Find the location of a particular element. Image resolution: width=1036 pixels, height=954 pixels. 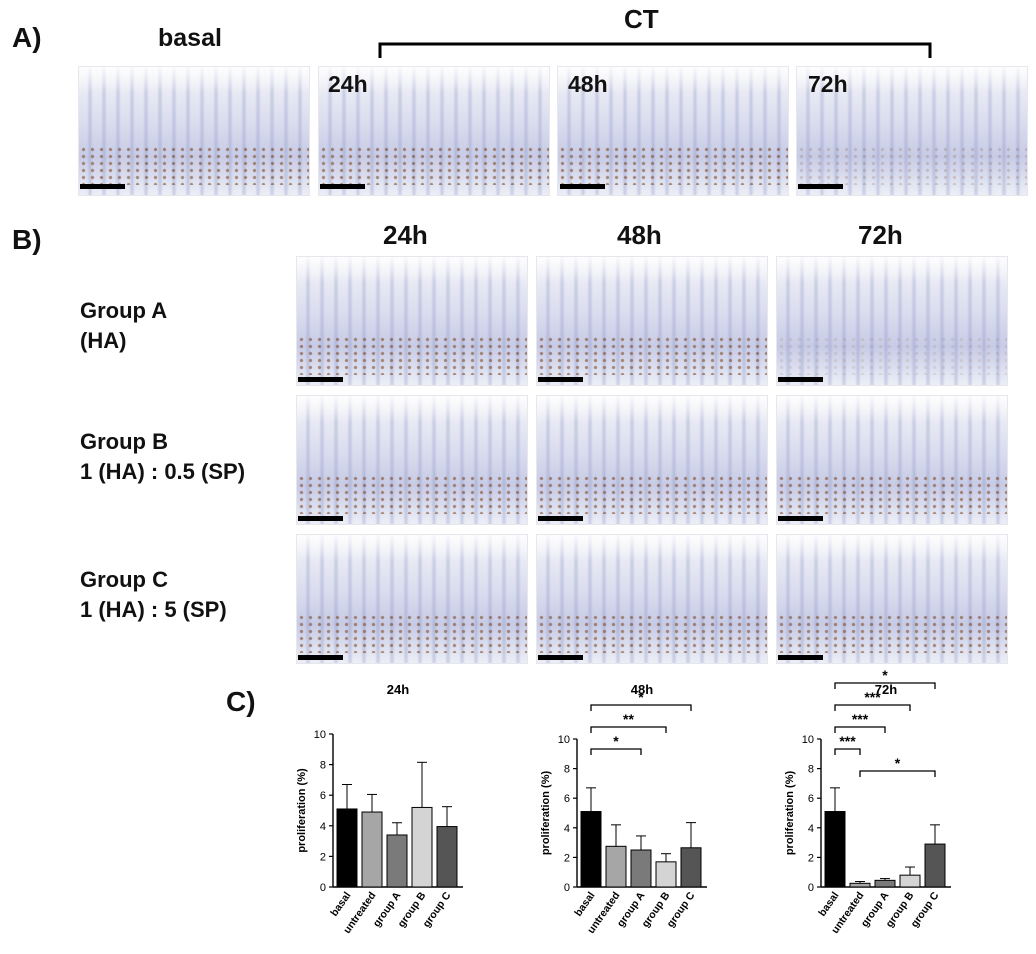

micrograph-b-groupc-48h is located at coordinates (652, 599).